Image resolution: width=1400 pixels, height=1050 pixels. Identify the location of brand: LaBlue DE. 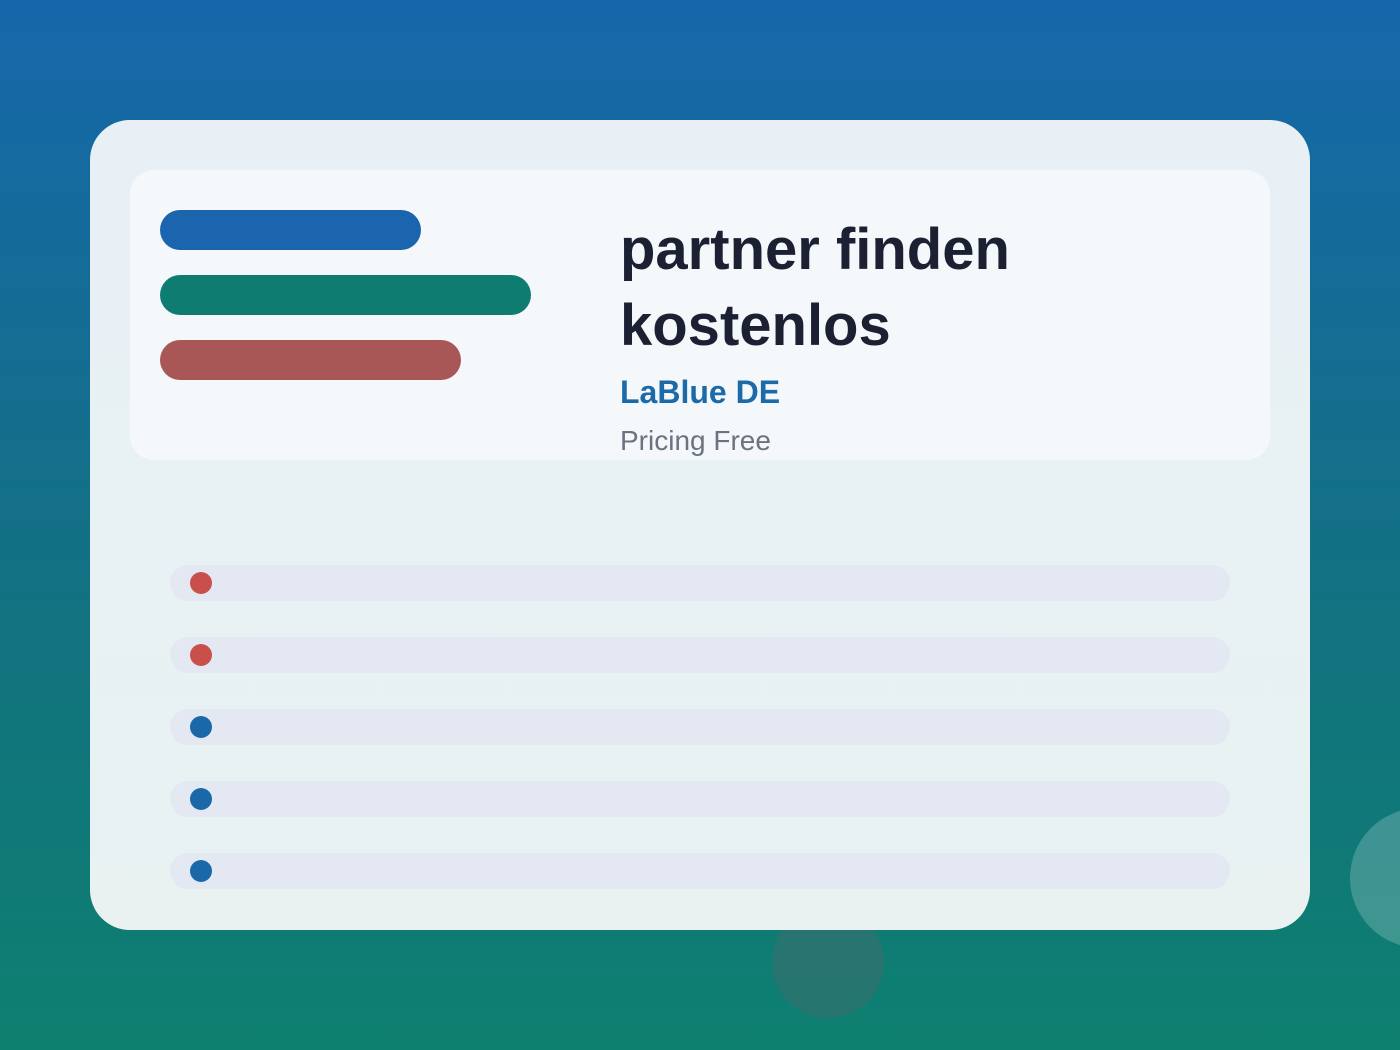
(700, 392).